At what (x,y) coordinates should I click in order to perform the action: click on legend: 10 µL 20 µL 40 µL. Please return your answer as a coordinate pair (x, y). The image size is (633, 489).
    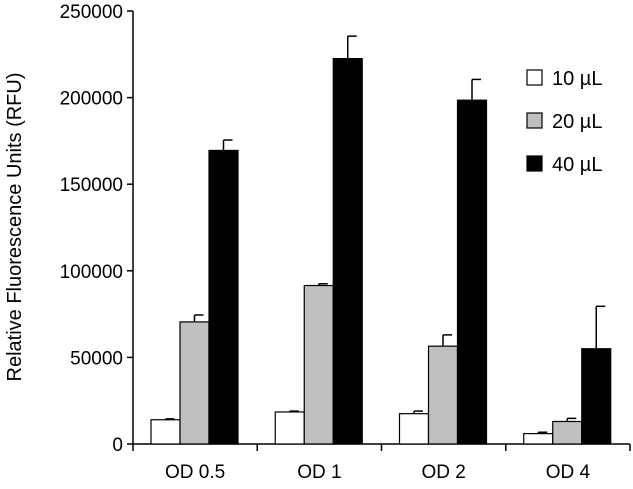
    Looking at the image, I should click on (564, 122).